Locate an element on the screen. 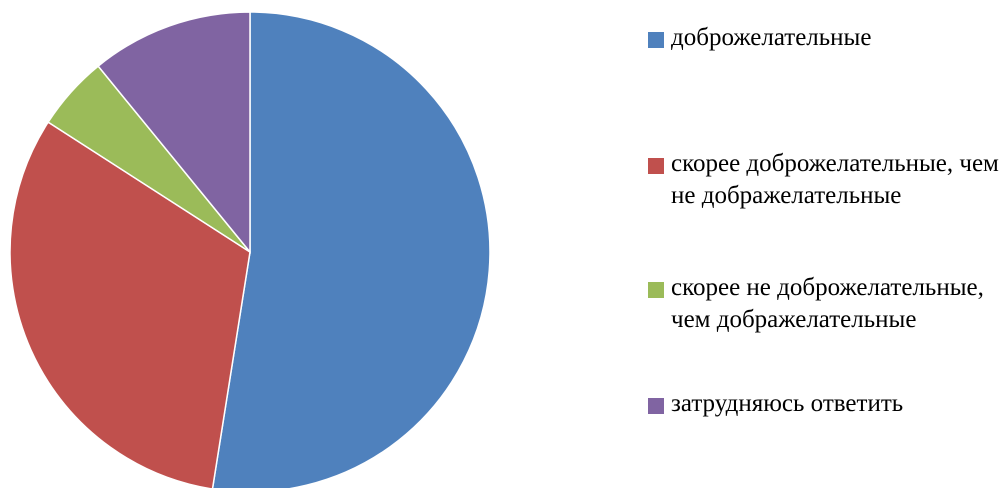  pie-slice-zatrudnyayus-otvetit is located at coordinates (174, 133).